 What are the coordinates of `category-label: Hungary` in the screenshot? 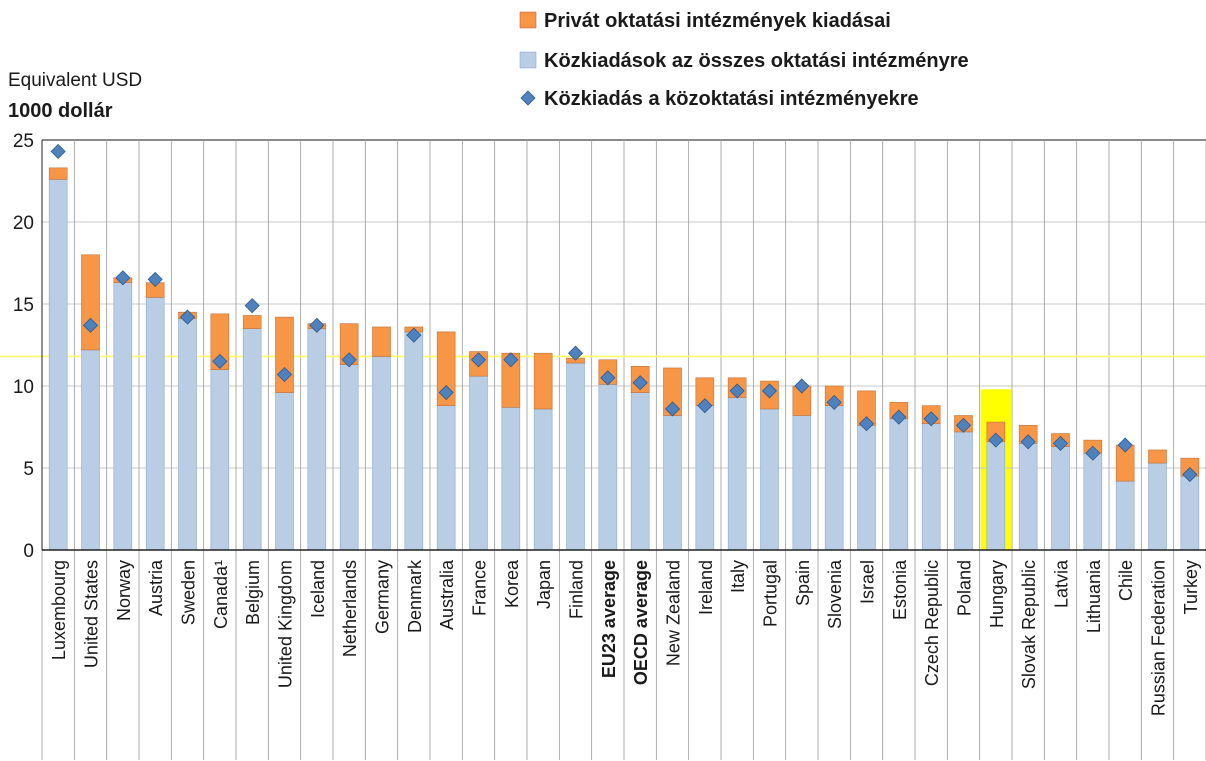 It's located at (997, 594).